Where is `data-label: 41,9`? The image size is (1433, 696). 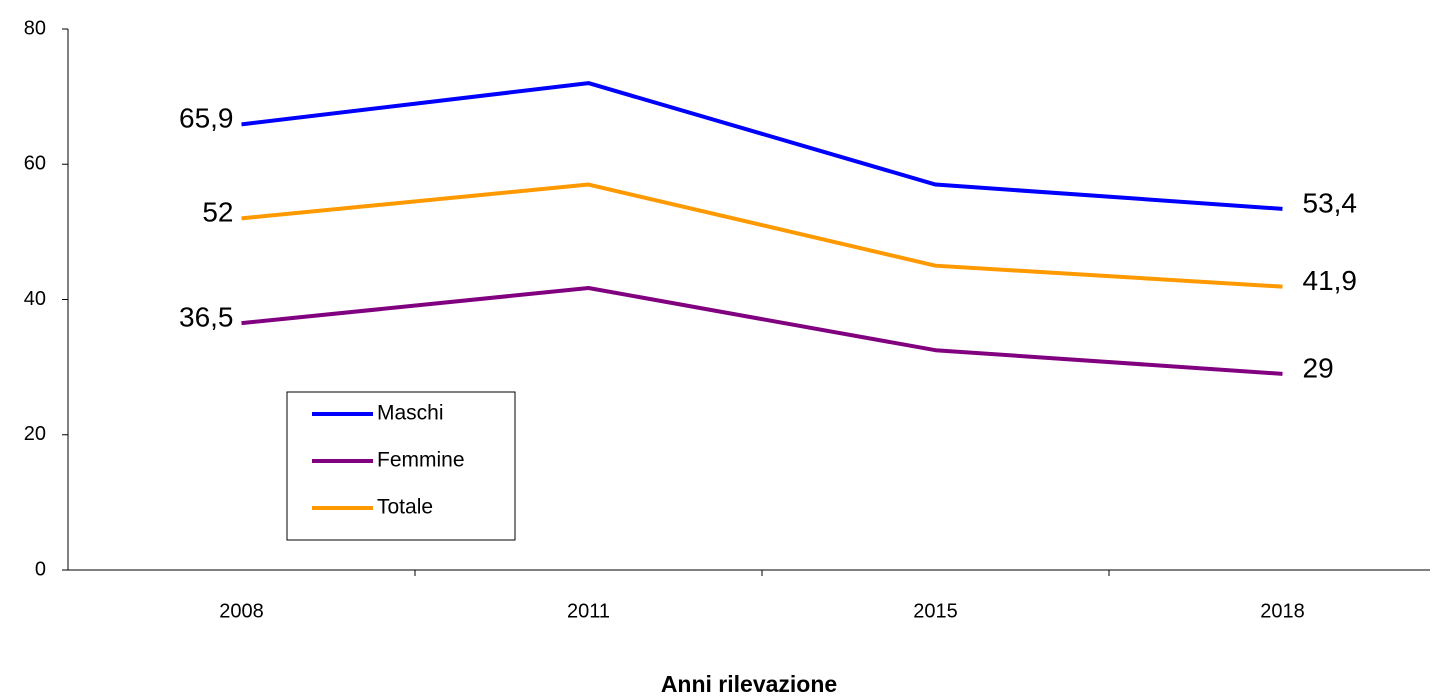 data-label: 41,9 is located at coordinates (1330, 280).